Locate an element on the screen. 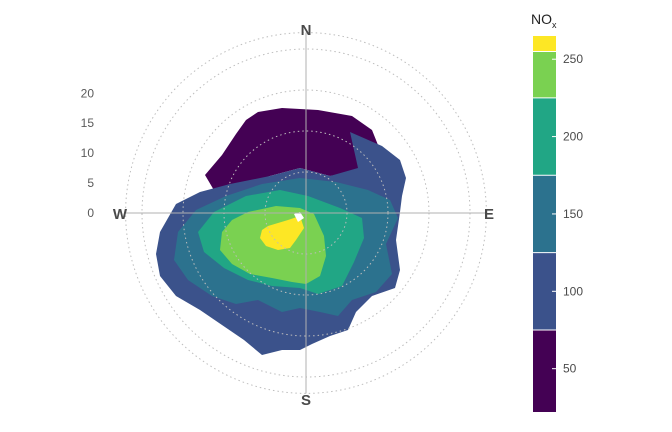 Image resolution: width=672 pixels, height=432 pixels. contour-level-purple is located at coordinates (292, 150).